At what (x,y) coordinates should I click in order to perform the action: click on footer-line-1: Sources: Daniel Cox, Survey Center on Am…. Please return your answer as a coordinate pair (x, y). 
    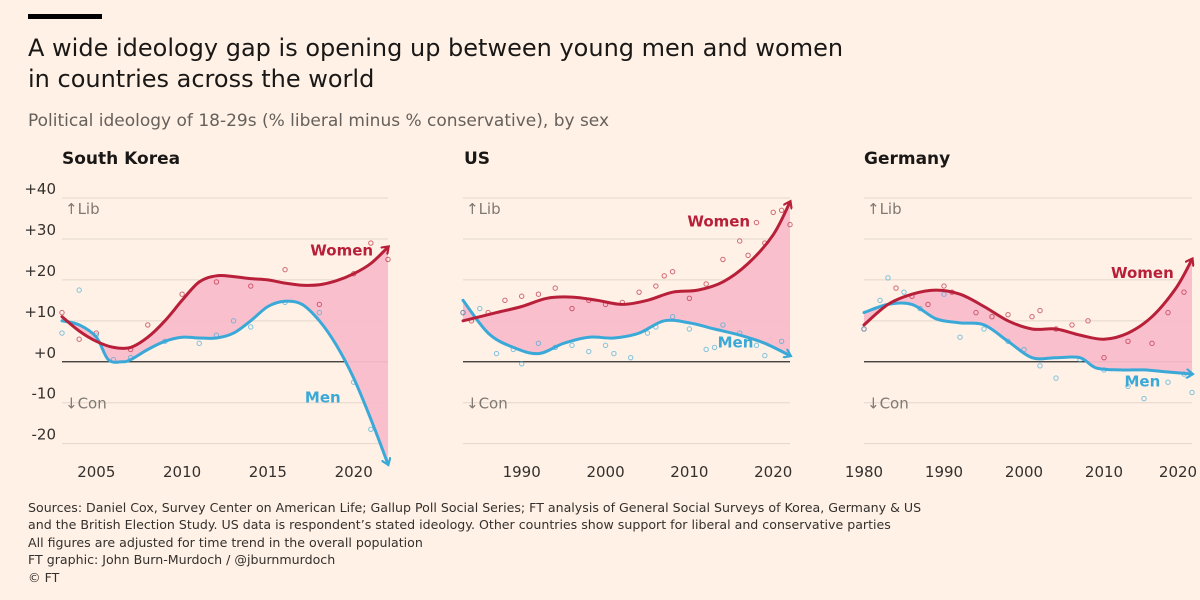
    Looking at the image, I should click on (475, 507).